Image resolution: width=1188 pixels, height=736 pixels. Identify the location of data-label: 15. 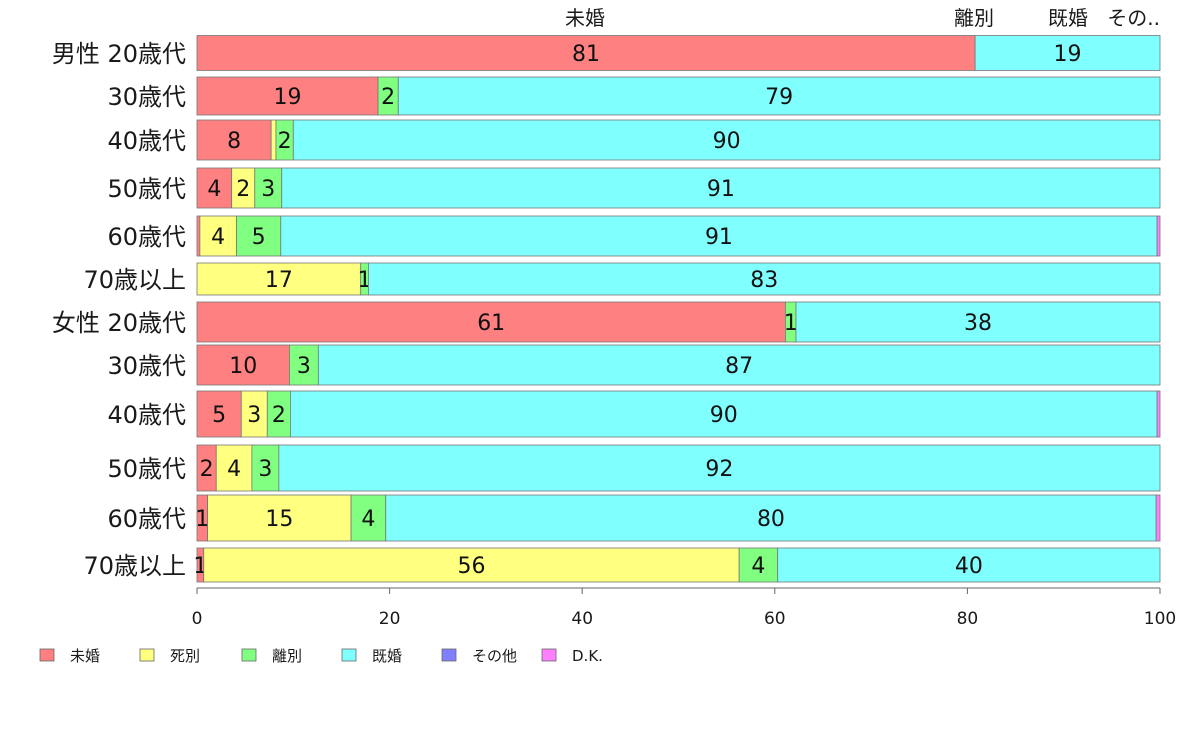
(279, 519).